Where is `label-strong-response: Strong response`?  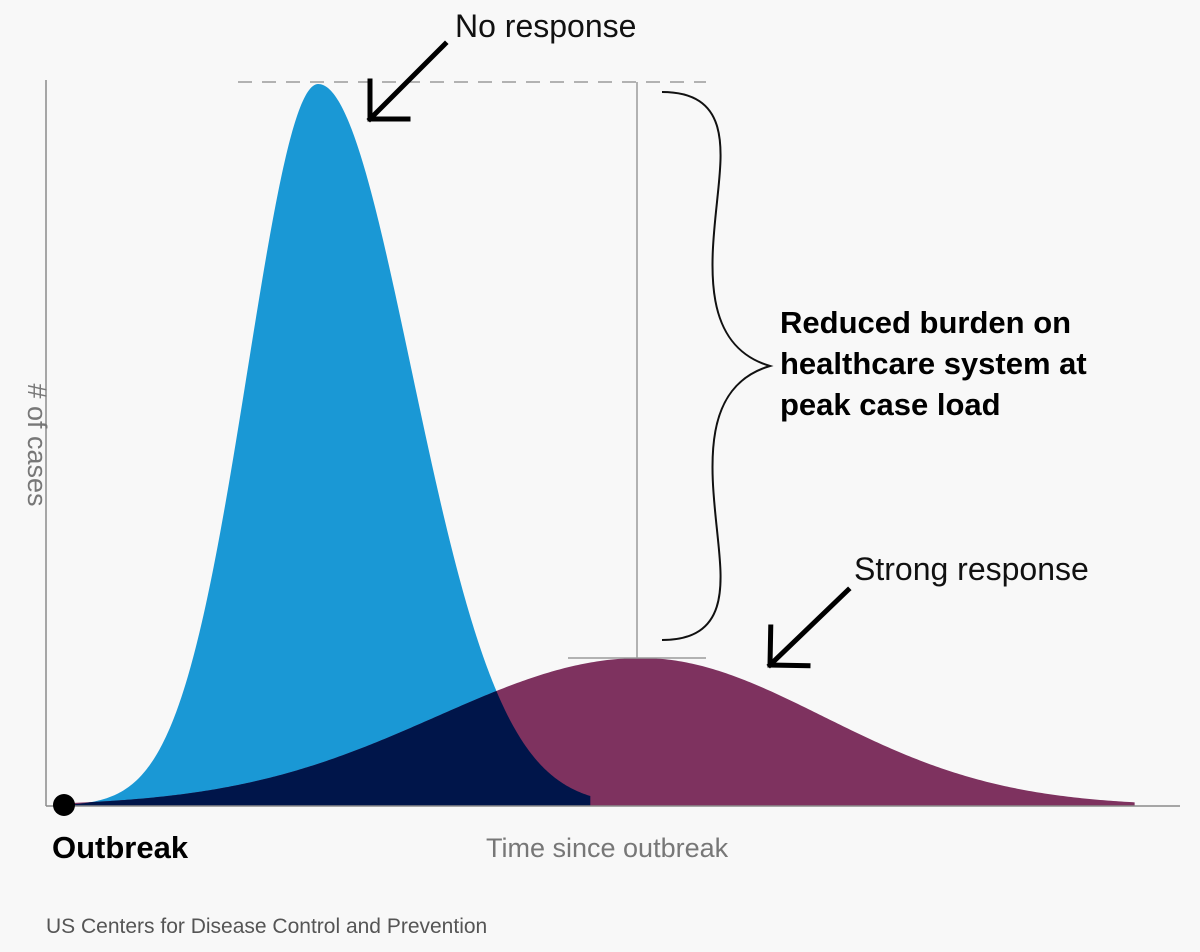 label-strong-response: Strong response is located at coordinates (971, 569).